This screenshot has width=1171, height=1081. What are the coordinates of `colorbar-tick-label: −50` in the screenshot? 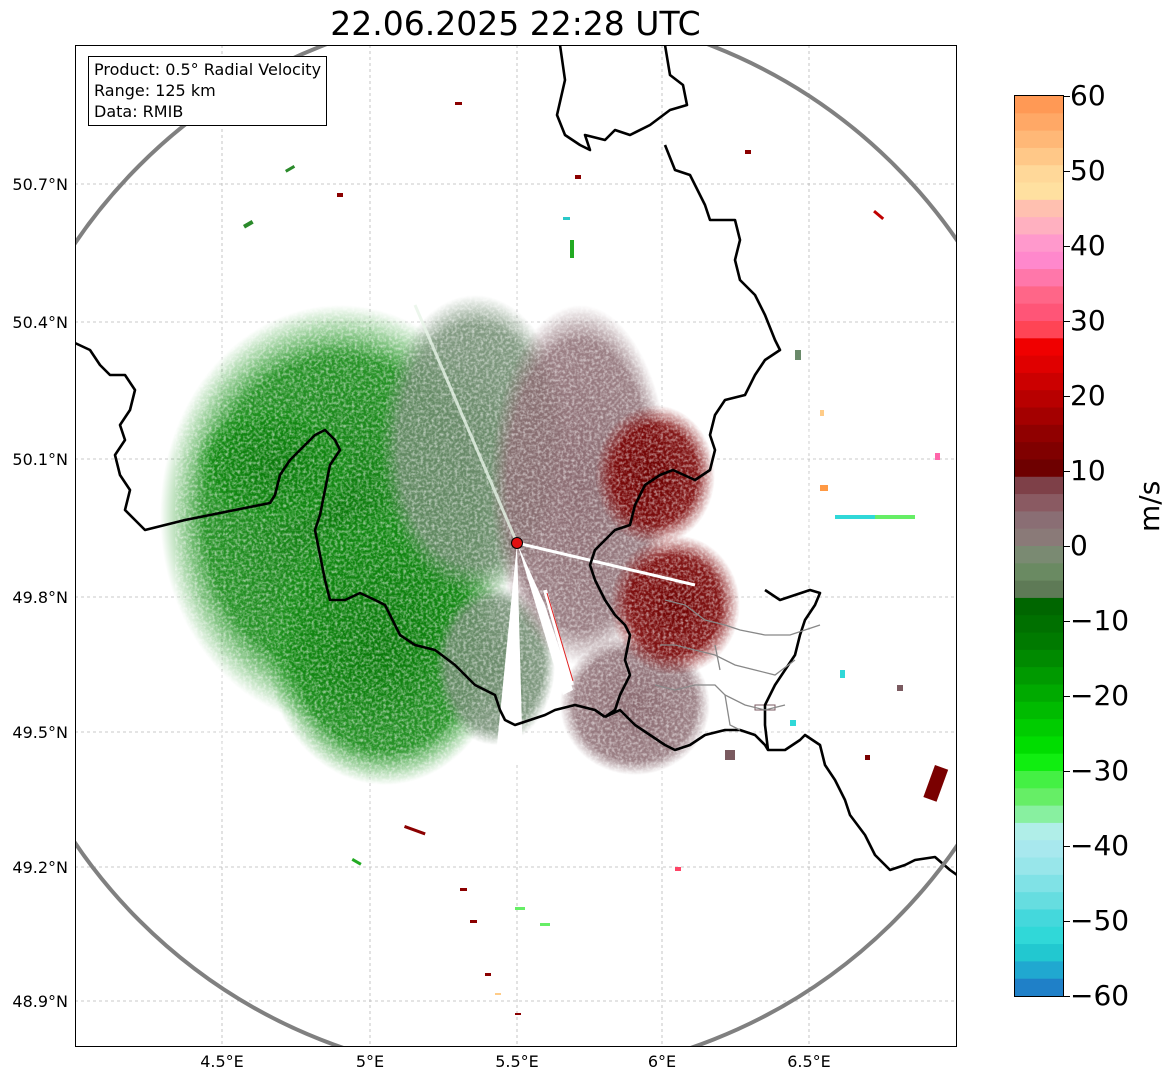 It's located at (1100, 920).